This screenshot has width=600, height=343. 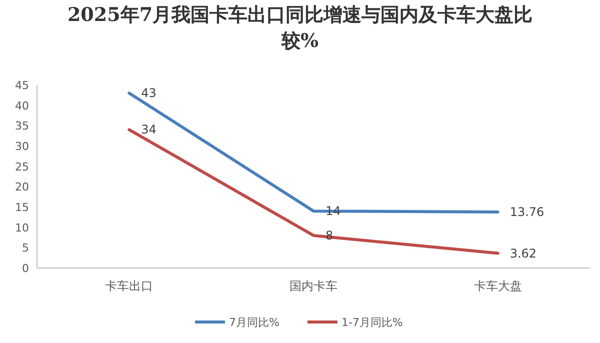 I want to click on legend-label: 7月同比%, so click(x=254, y=322).